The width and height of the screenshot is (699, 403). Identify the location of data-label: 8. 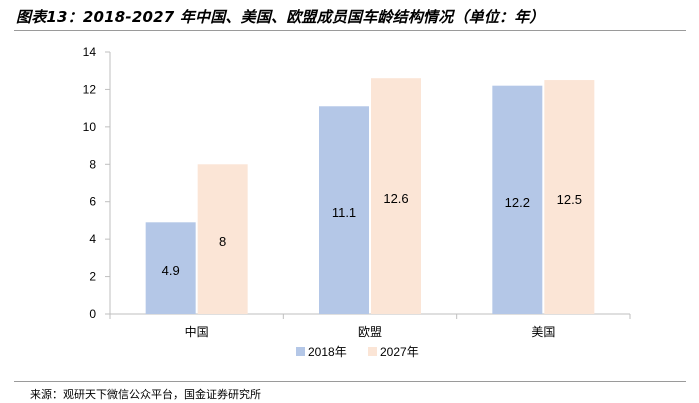
(222, 241).